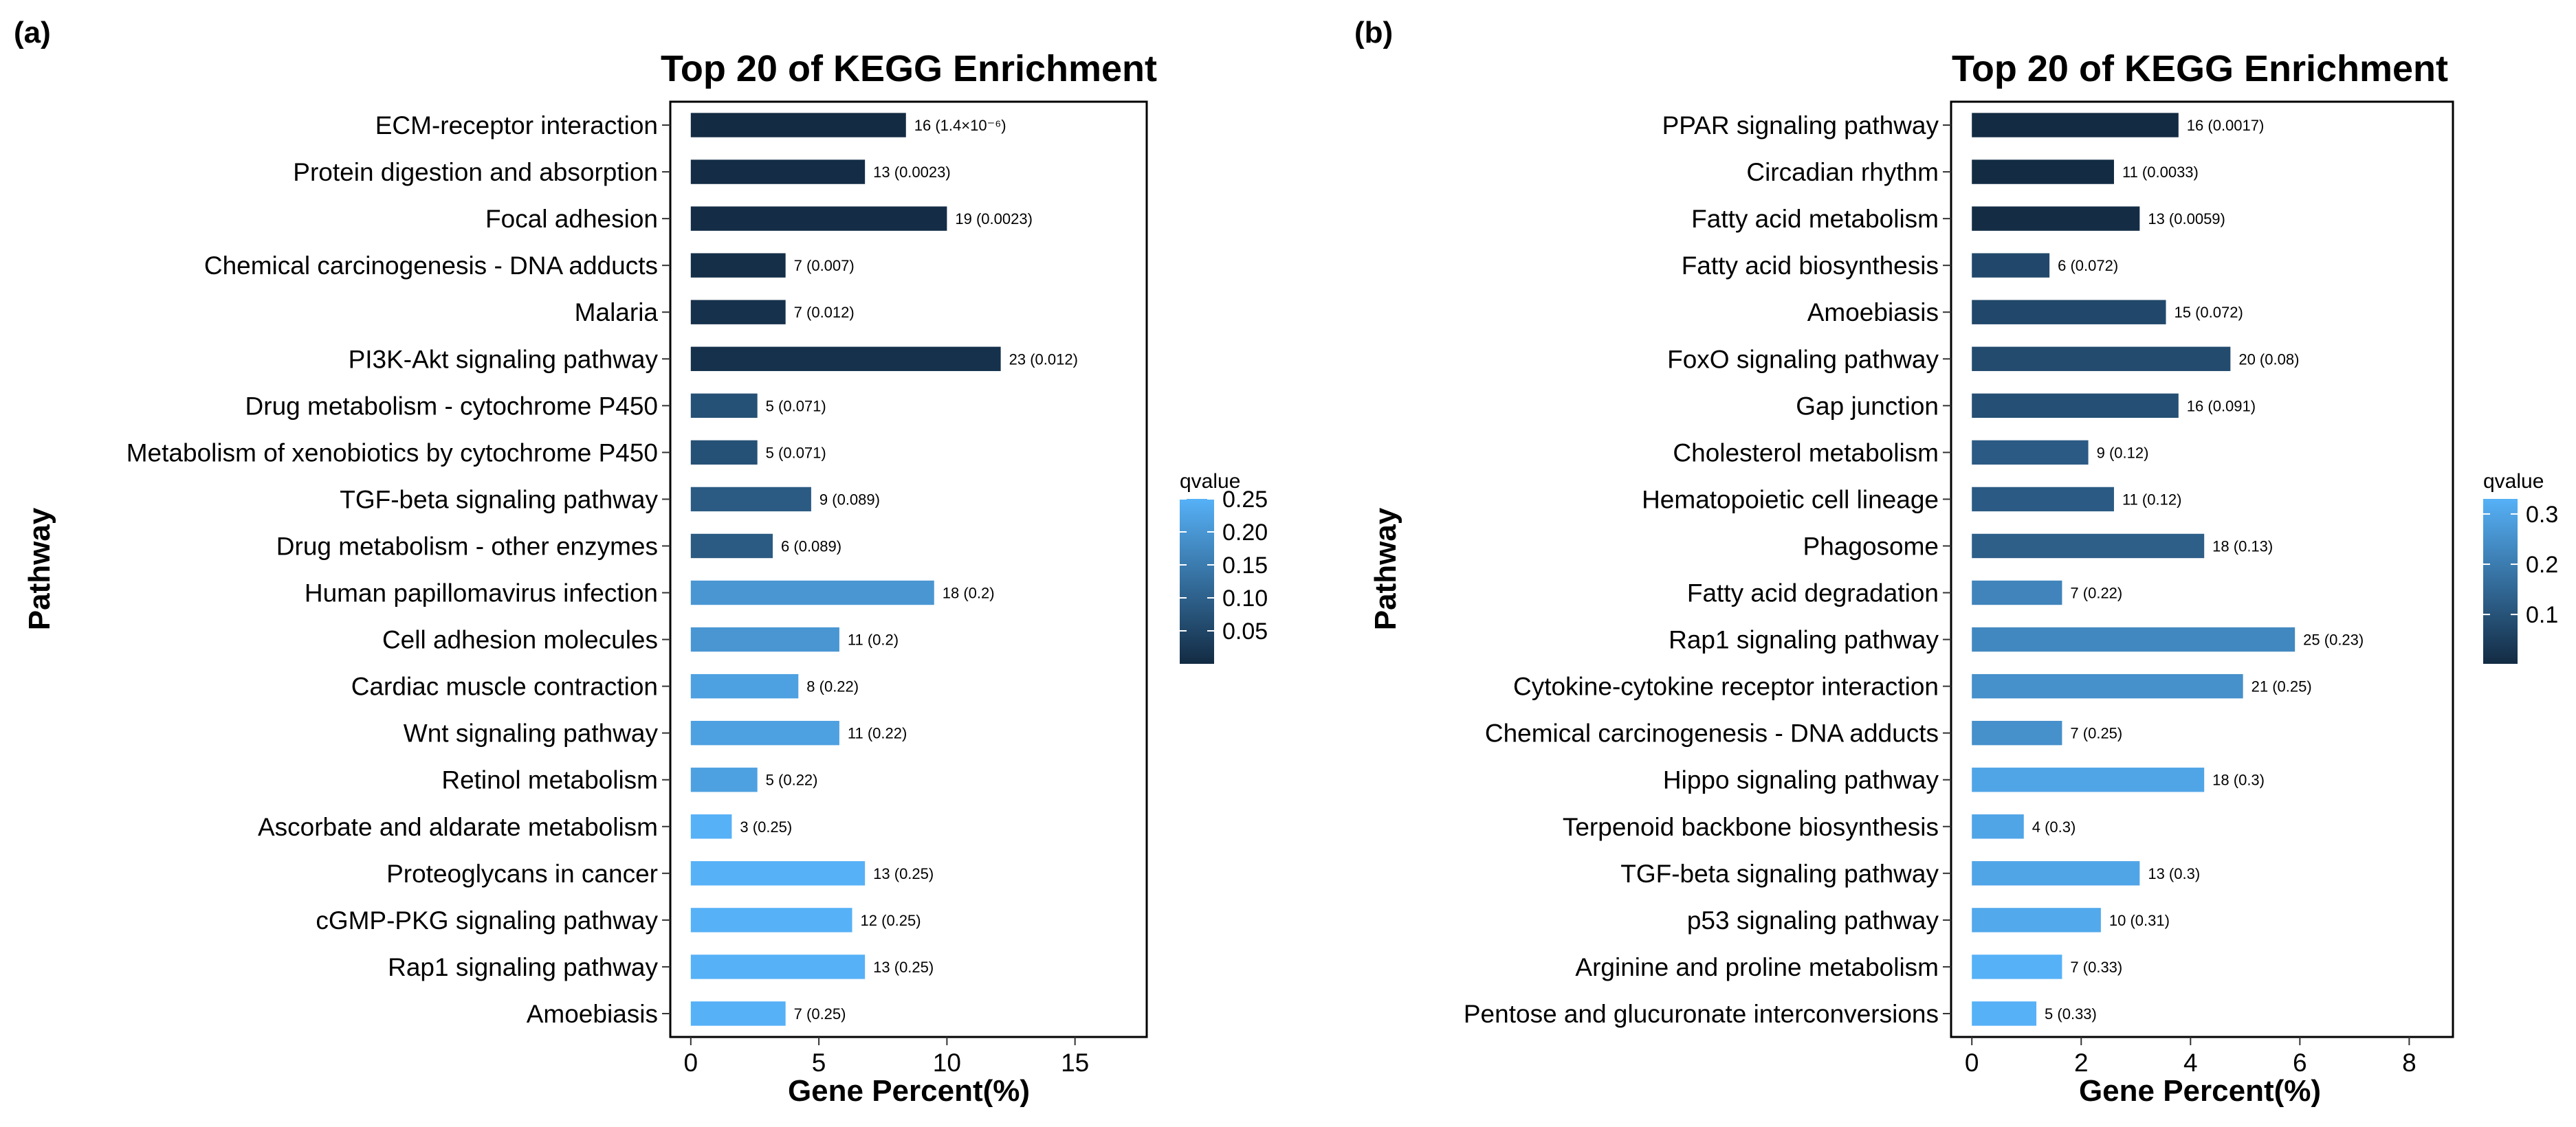 Image resolution: width=2576 pixels, height=1127 pixels. Describe the element at coordinates (1245, 598) in the screenshot. I see `legend-tick-label-a-2: 0.10` at that location.